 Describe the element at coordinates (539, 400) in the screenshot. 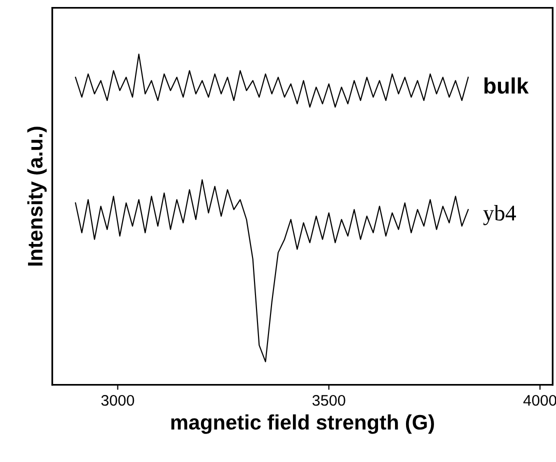

I see `x-tick-label: 4000` at that location.